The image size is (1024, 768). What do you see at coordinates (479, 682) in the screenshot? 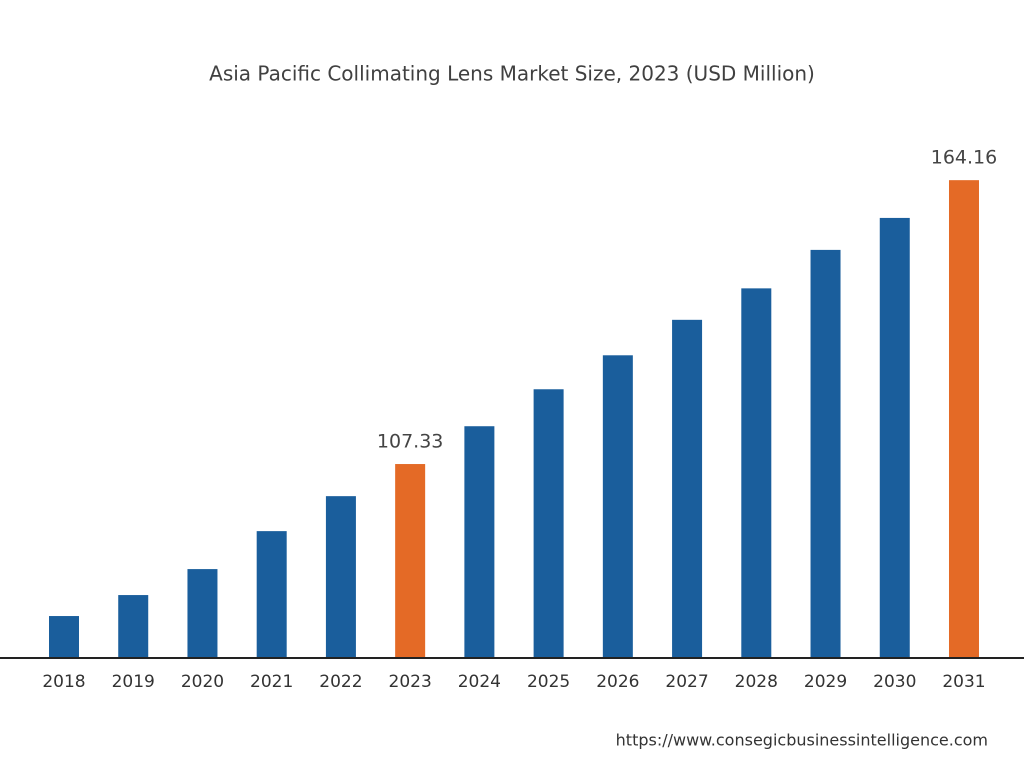
I see `x-tick-label: 2024` at bounding box center [479, 682].